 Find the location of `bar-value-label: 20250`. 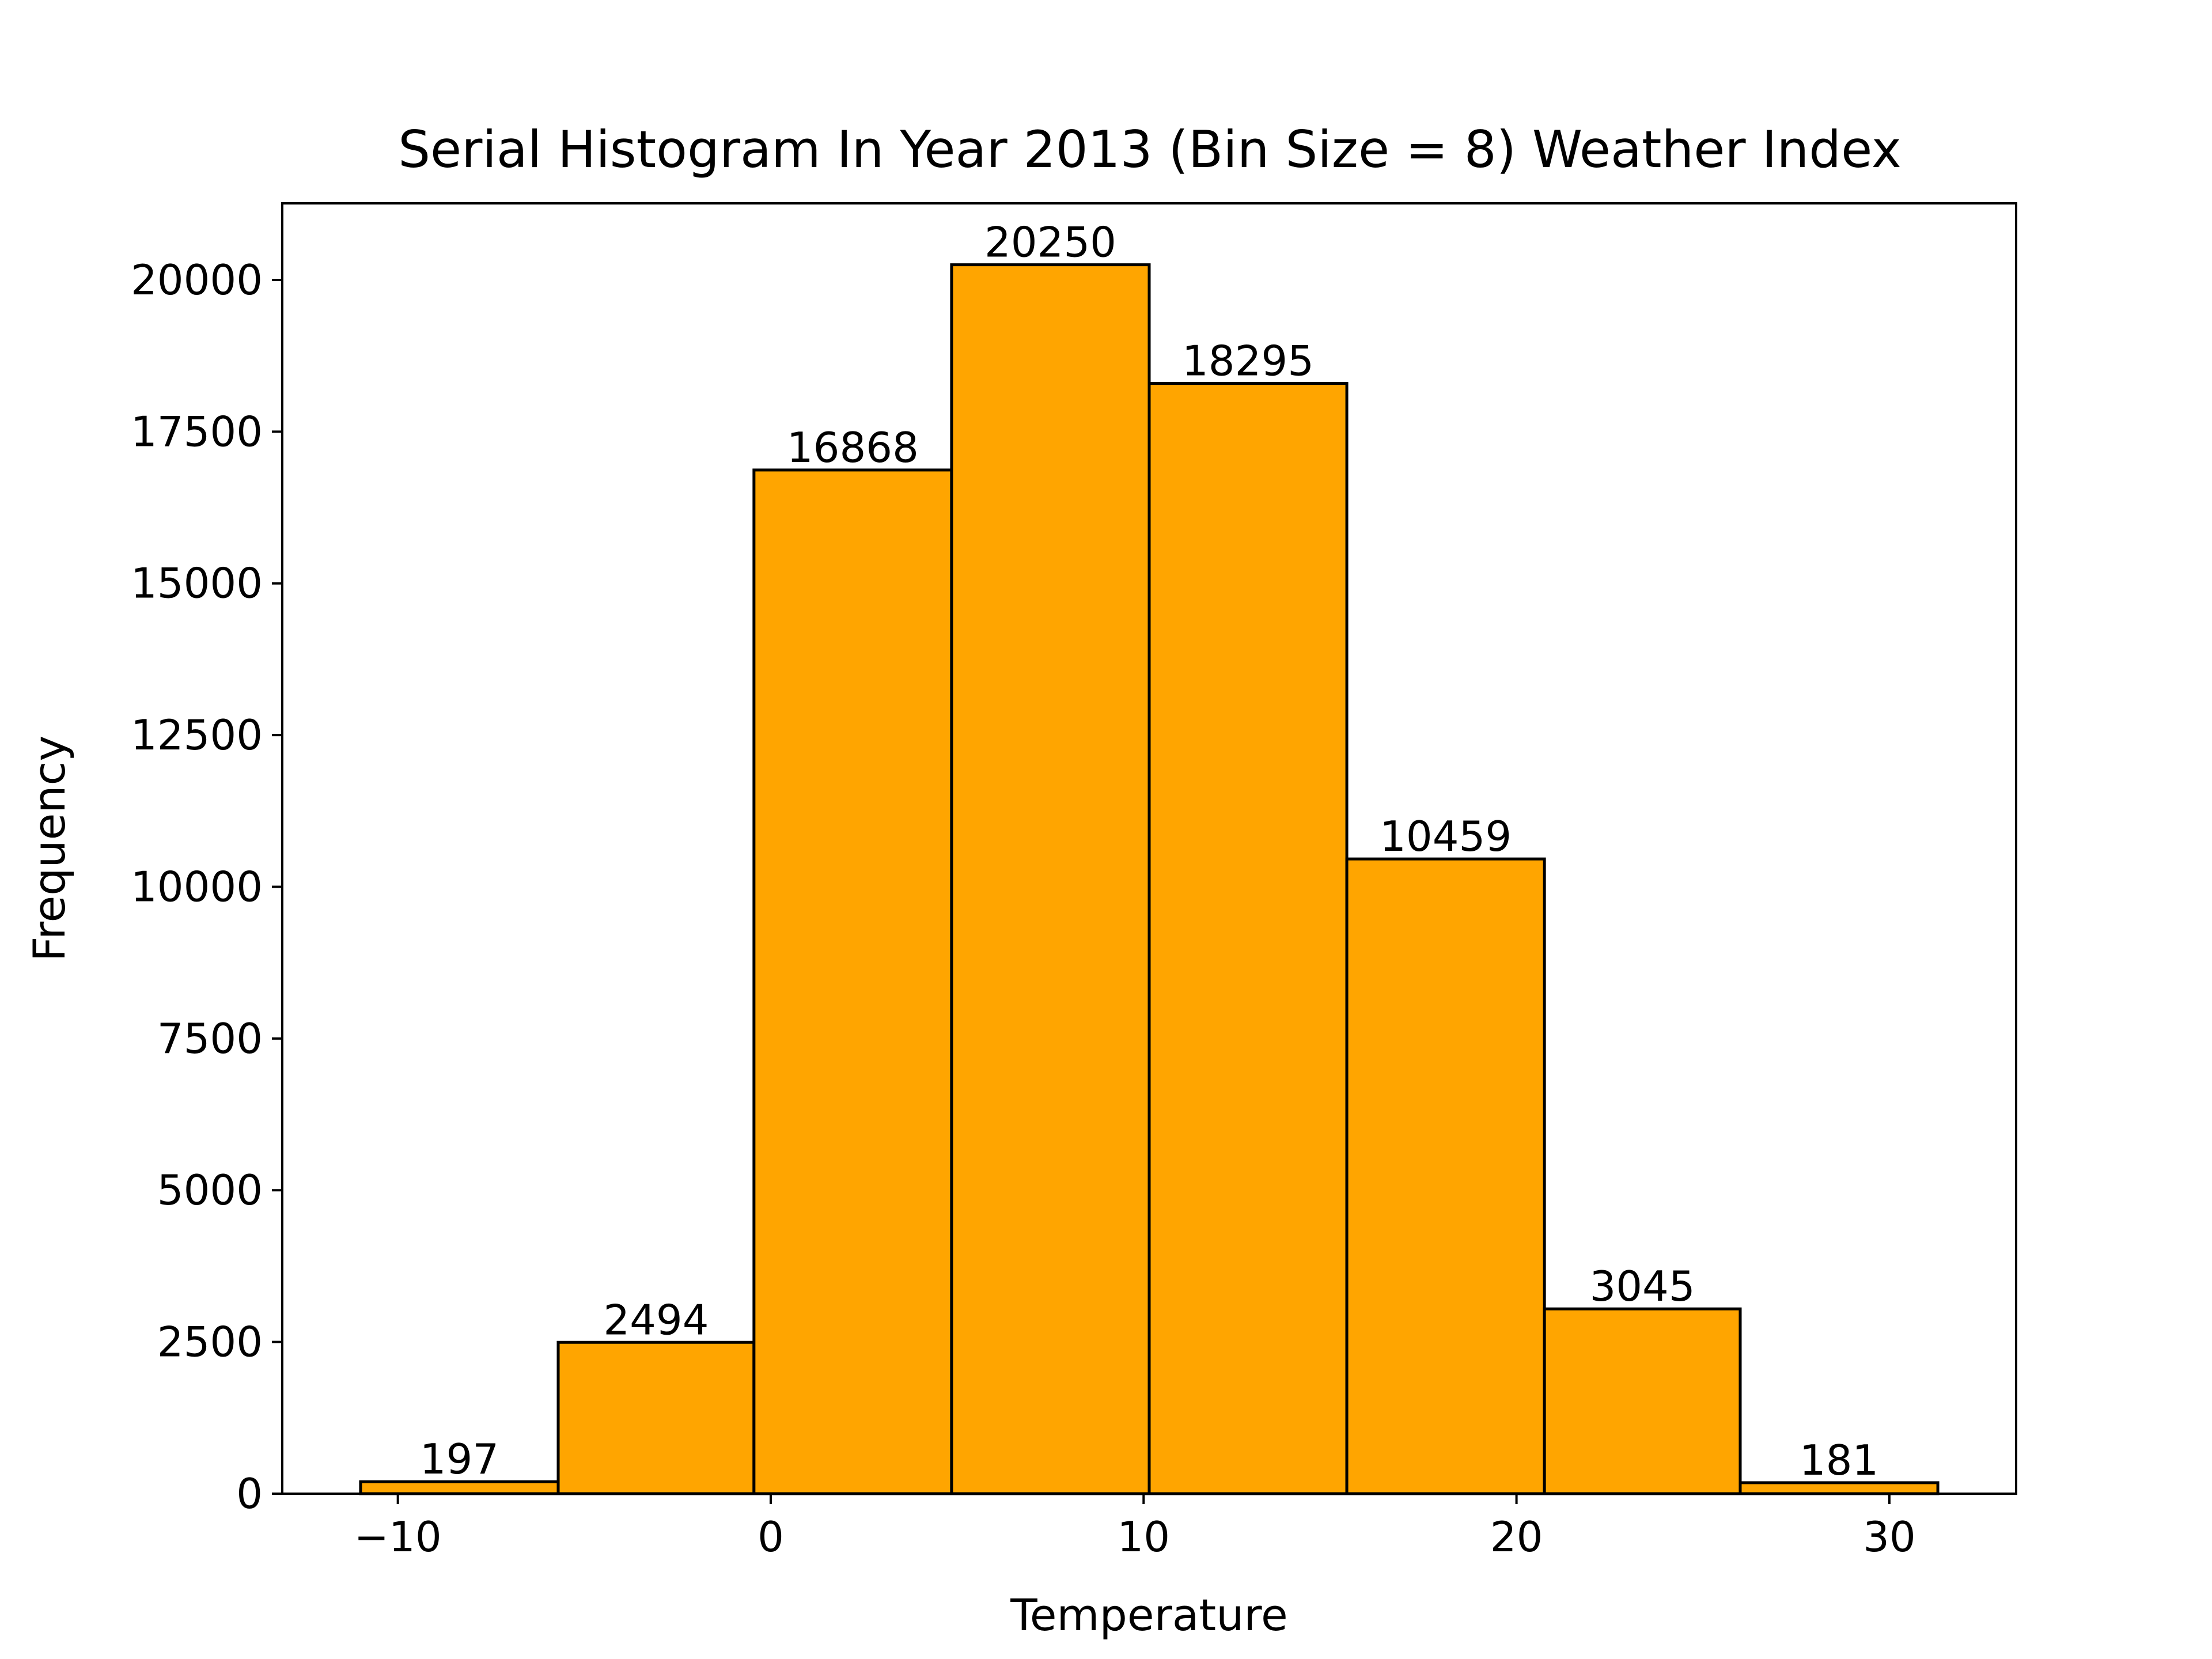

bar-value-label: 20250 is located at coordinates (1050, 242).